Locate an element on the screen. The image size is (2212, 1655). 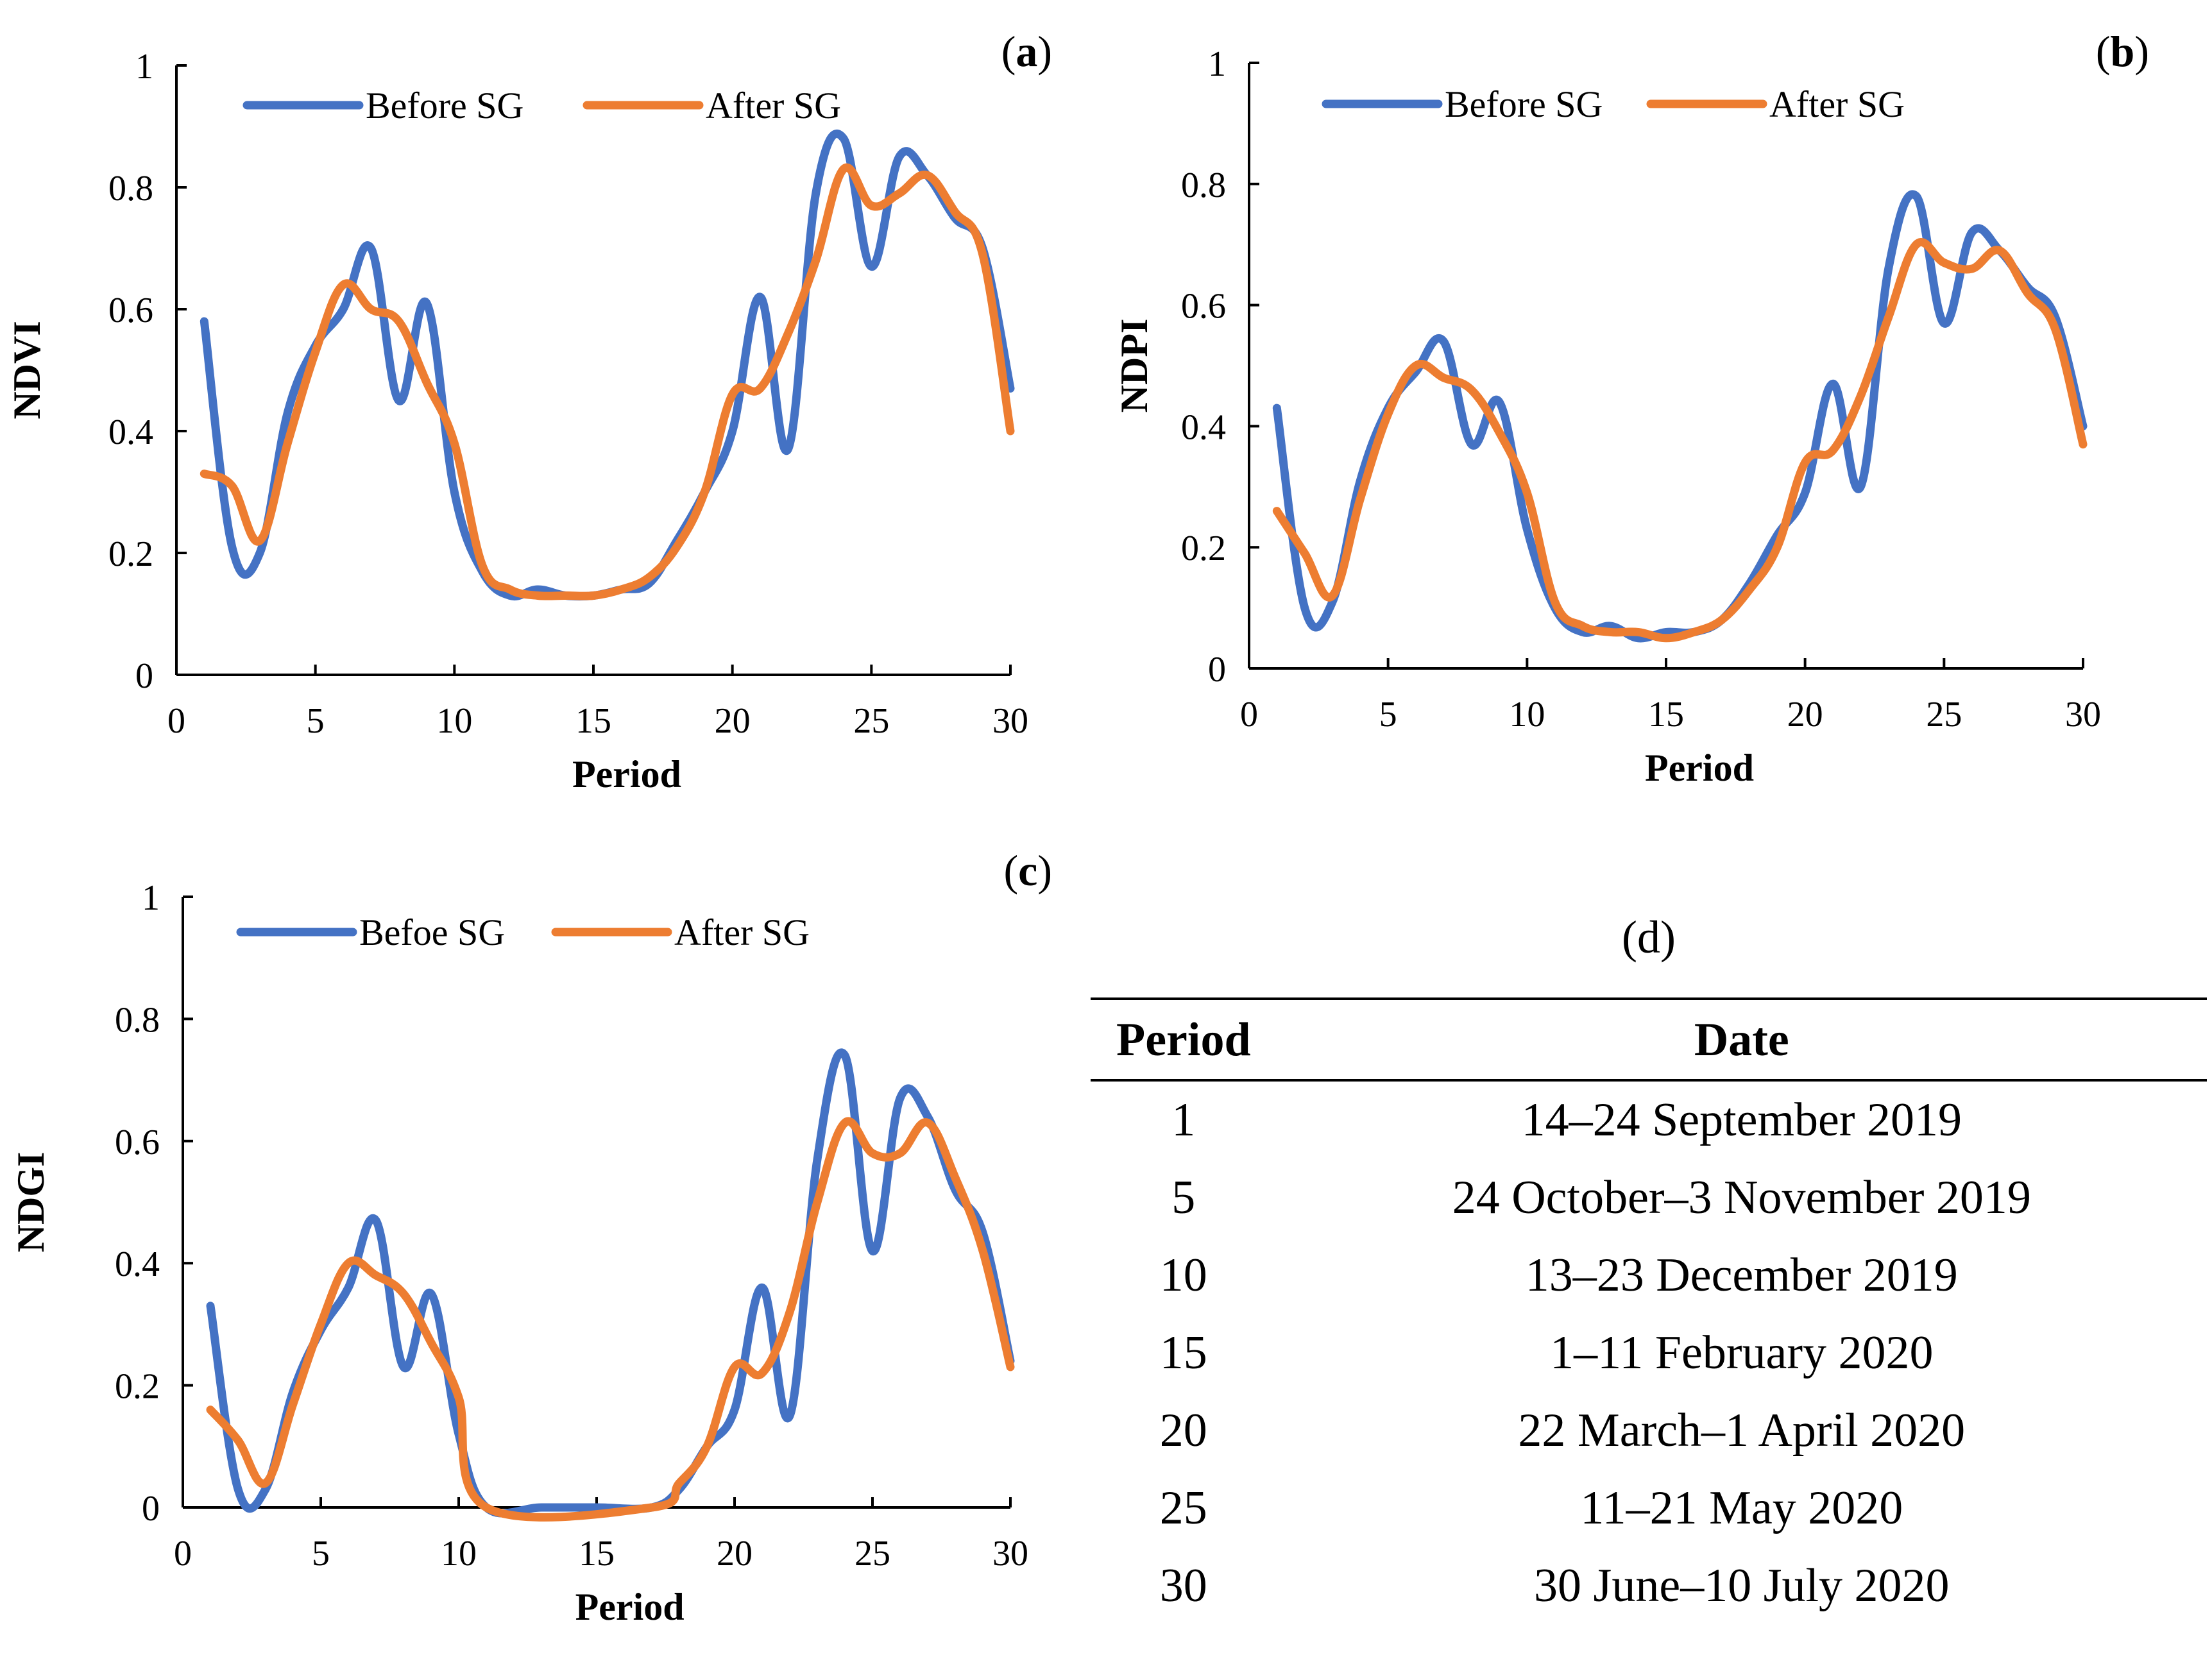
date-cell: 14–24 September 2019 is located at coordinates (1741, 1120).